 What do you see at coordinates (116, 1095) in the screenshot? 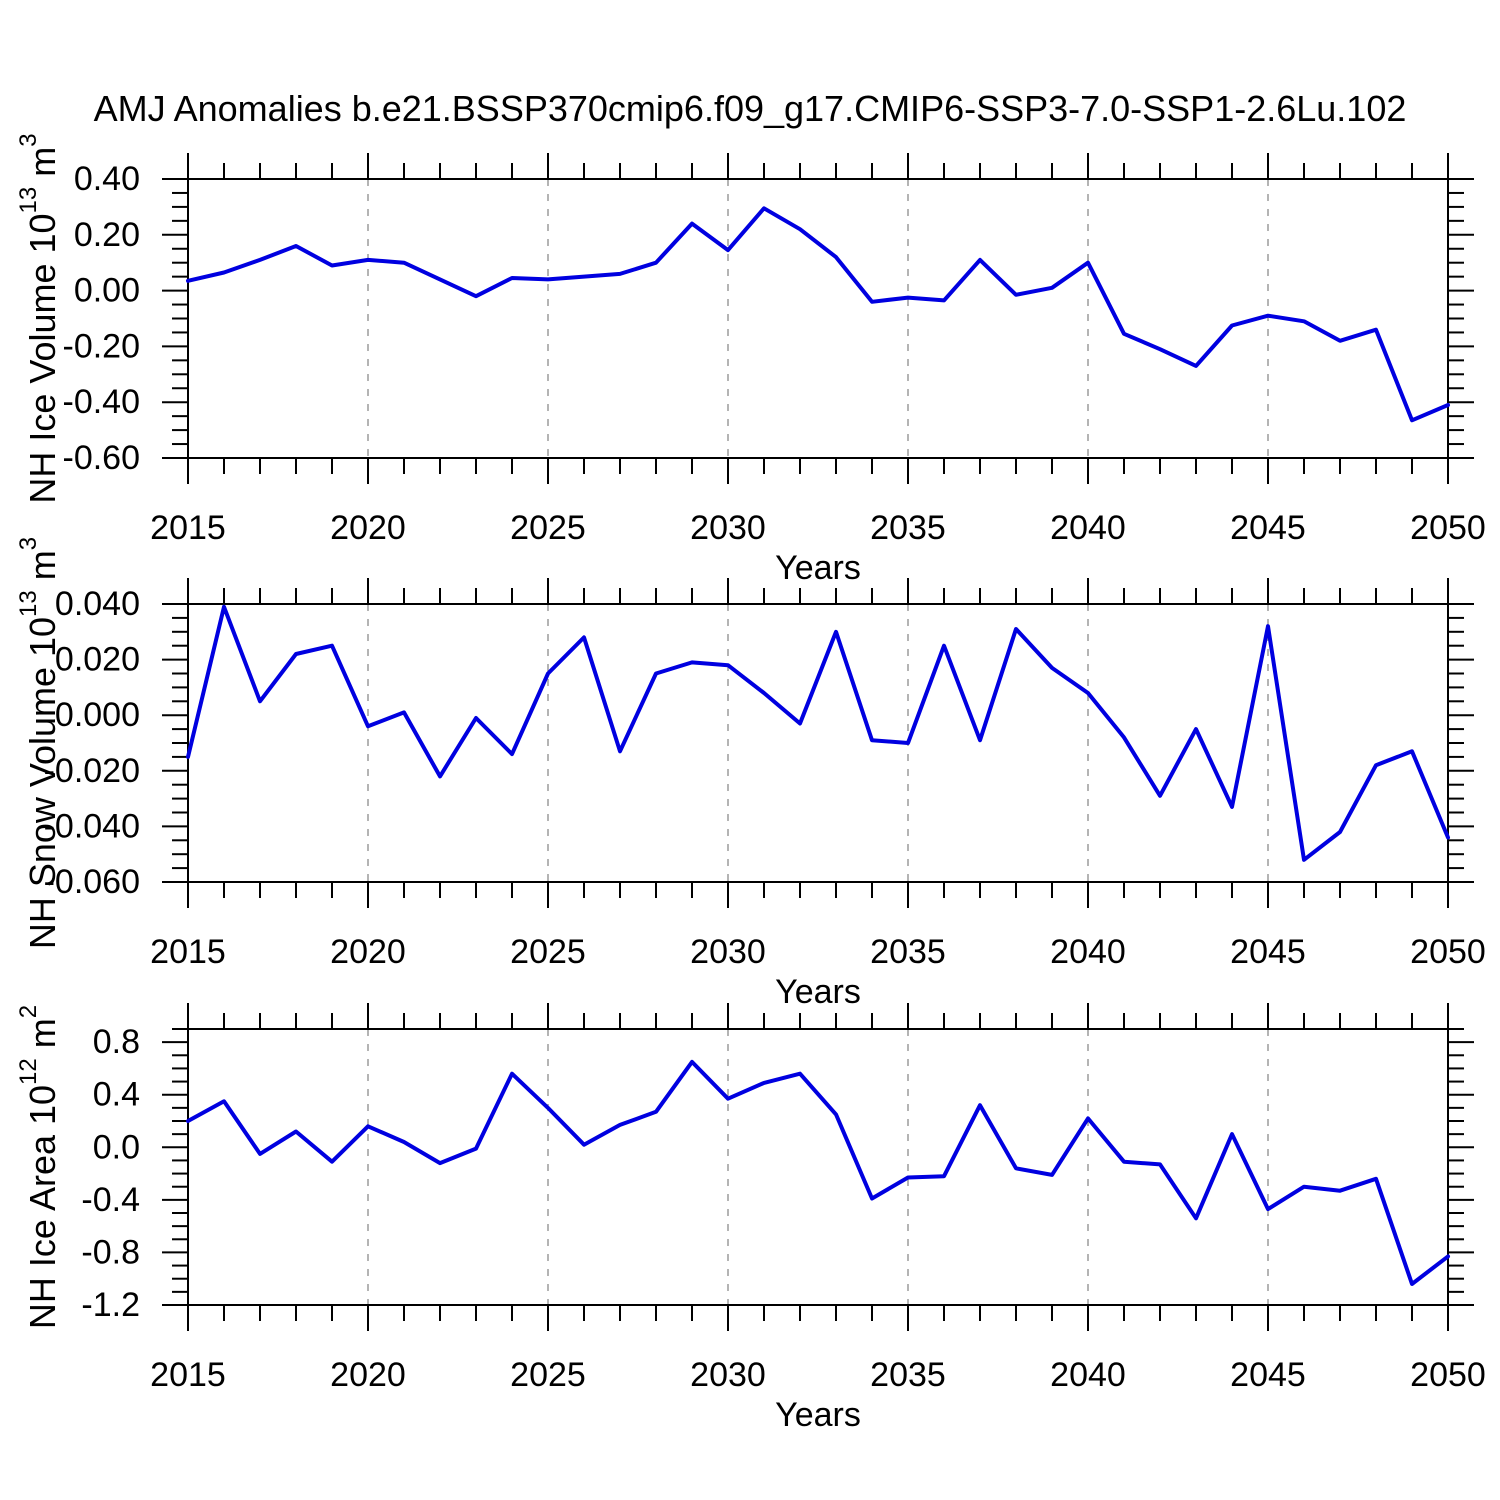
I see `y-tick-label: 0.4` at bounding box center [116, 1095].